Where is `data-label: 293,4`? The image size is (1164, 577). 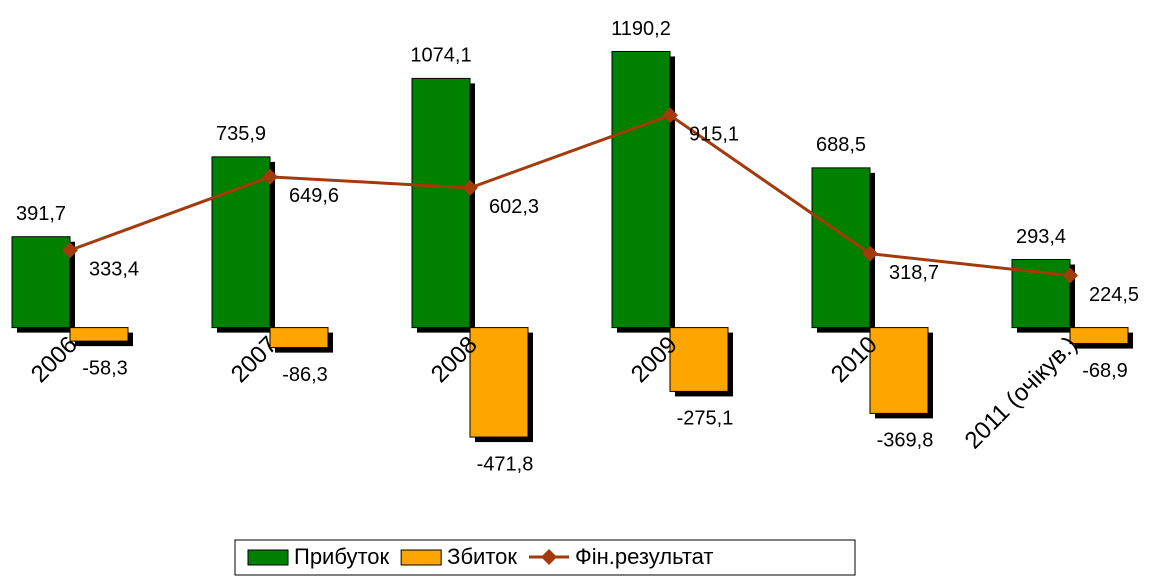 data-label: 293,4 is located at coordinates (1041, 237).